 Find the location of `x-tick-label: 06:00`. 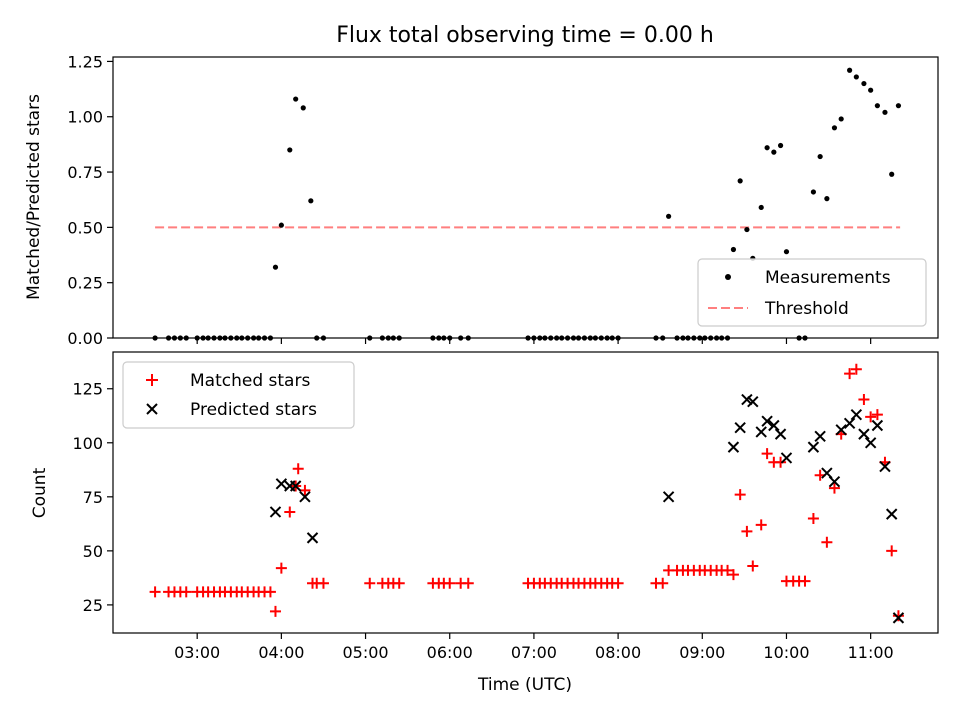

x-tick-label: 06:00 is located at coordinates (450, 652).